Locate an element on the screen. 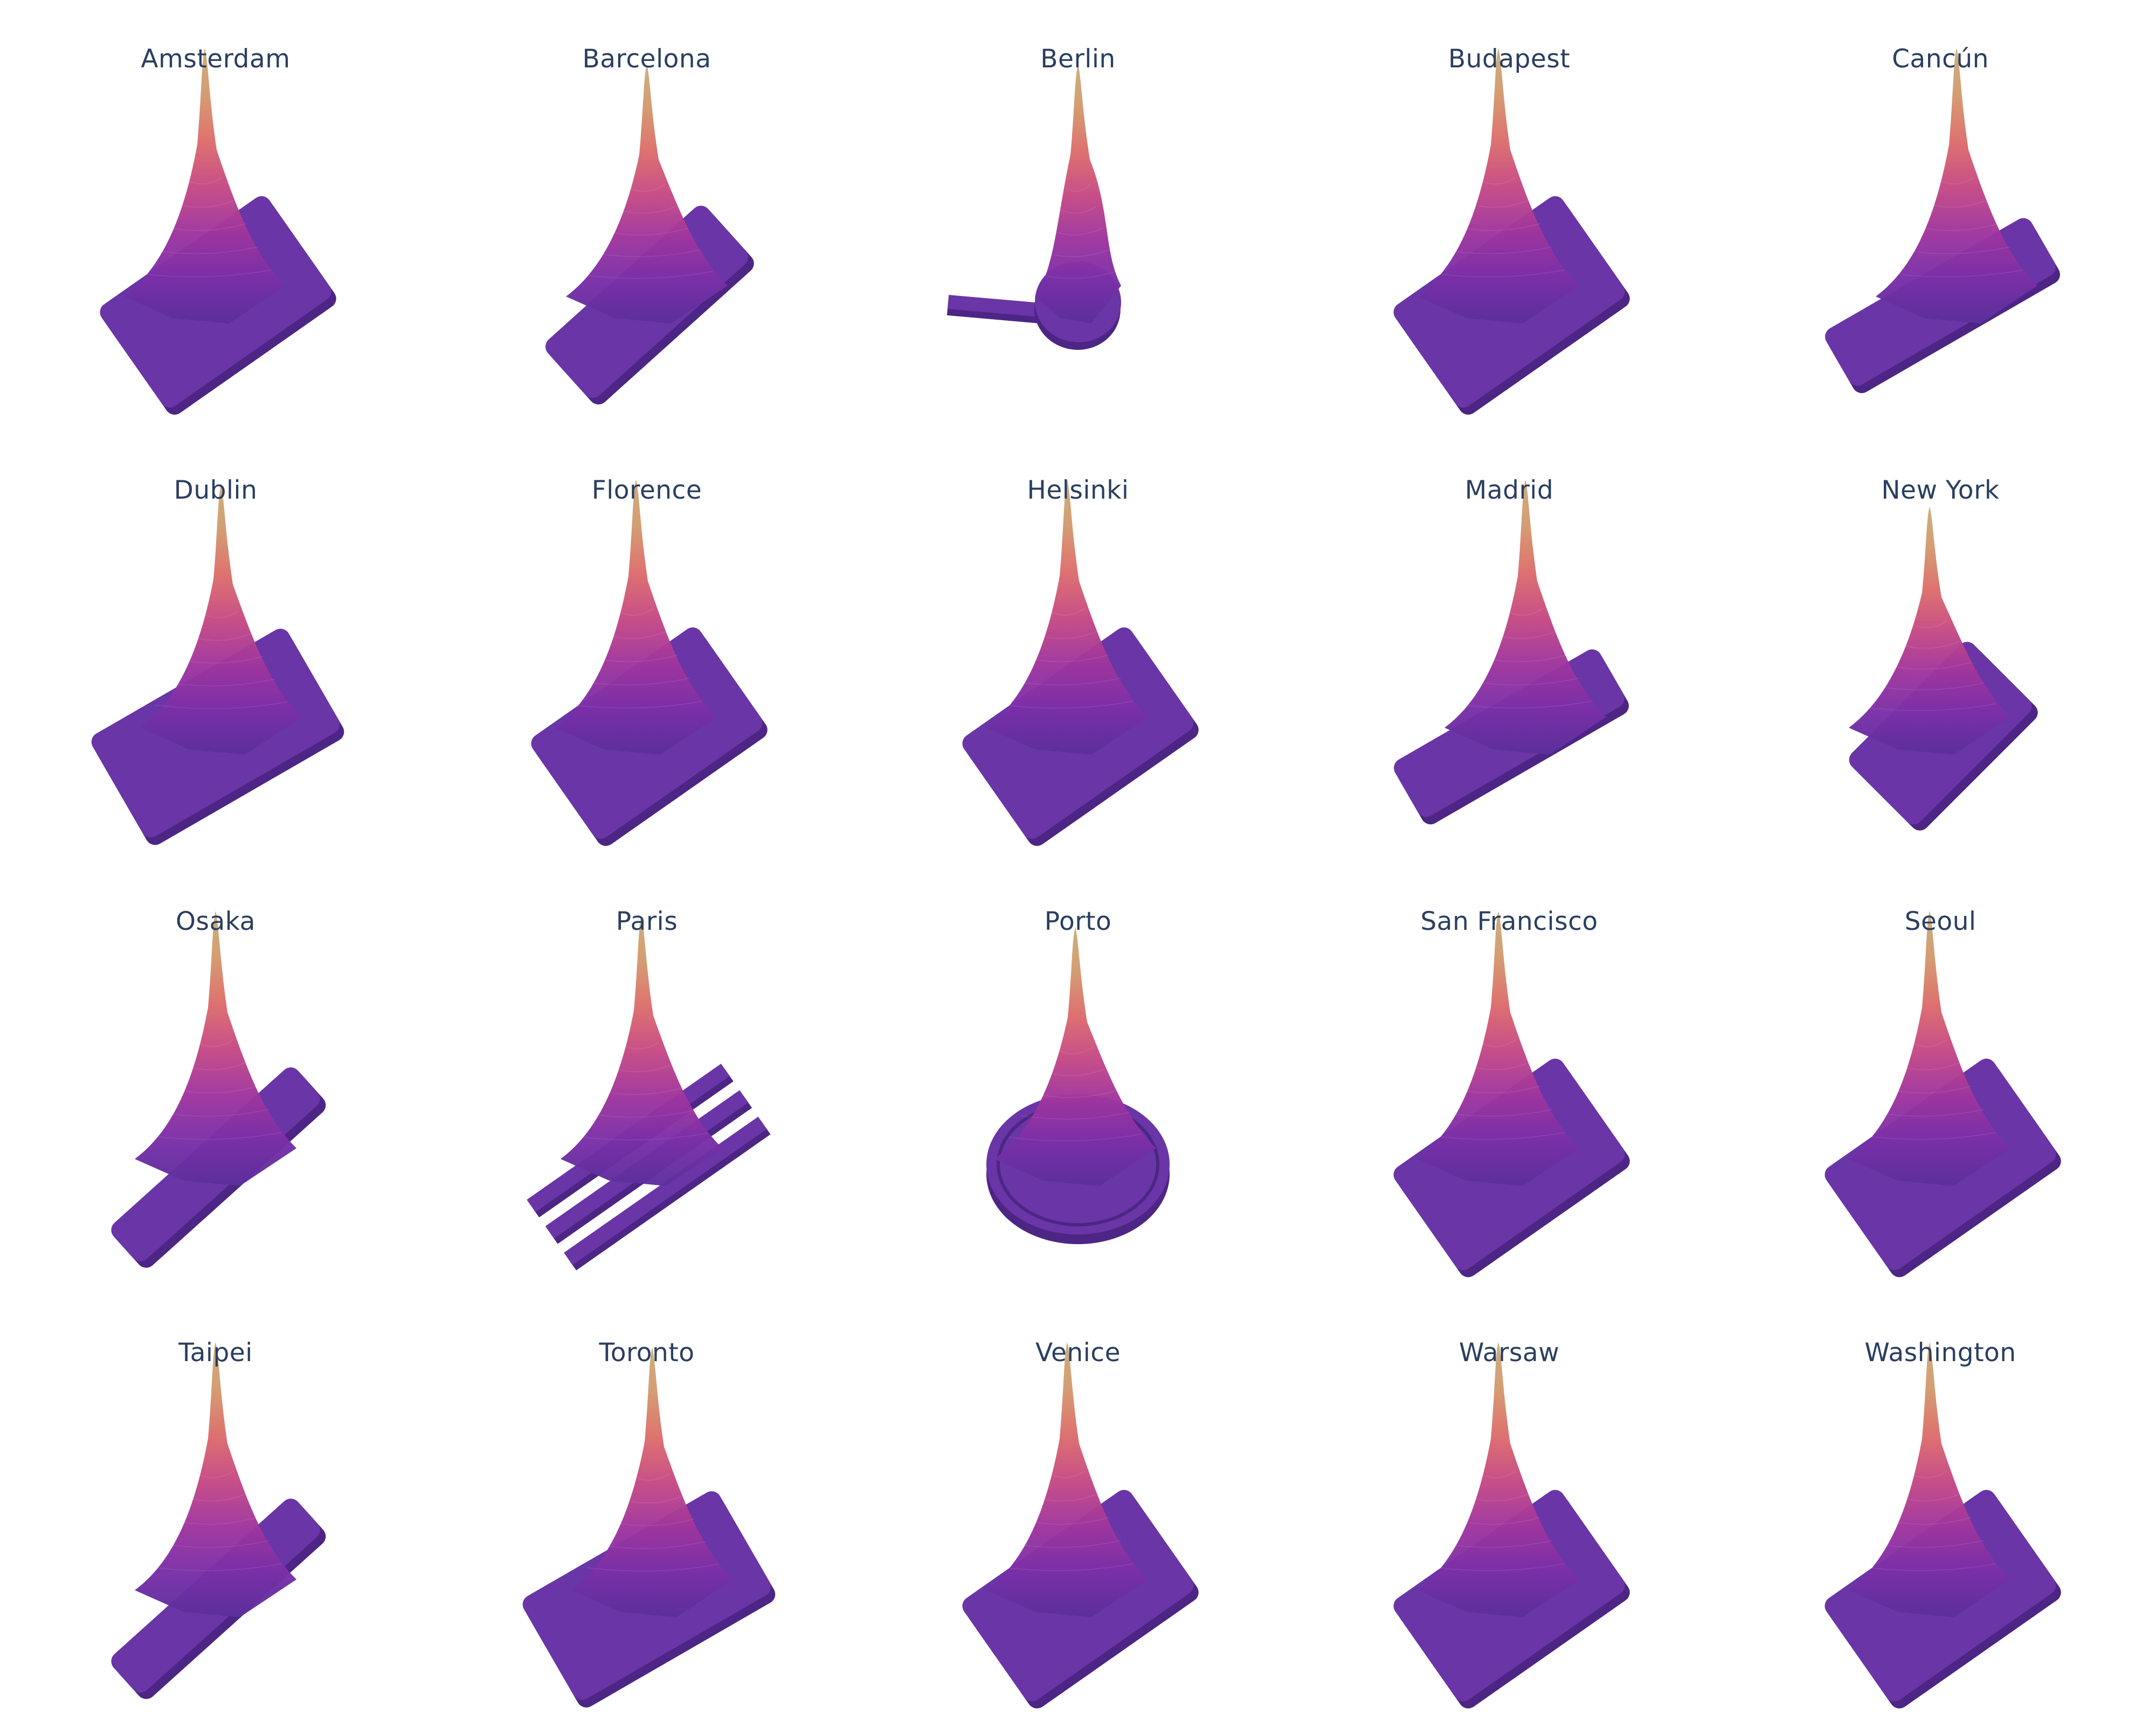  city-panel: Madrid is located at coordinates (1509, 646).